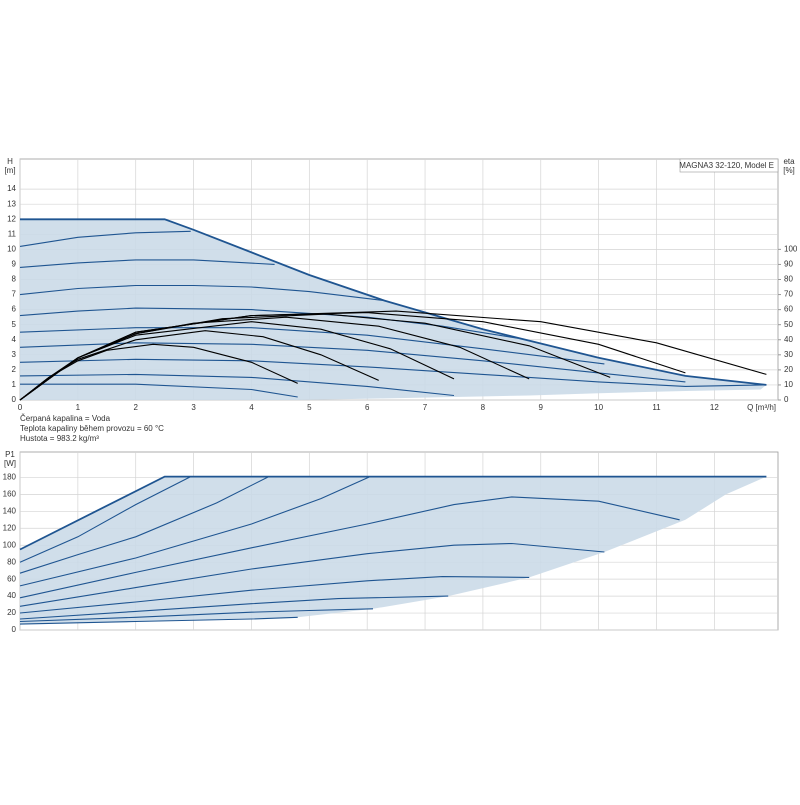  Describe the element at coordinates (11, 248) in the screenshot. I see `y-tick-label: 10` at that location.